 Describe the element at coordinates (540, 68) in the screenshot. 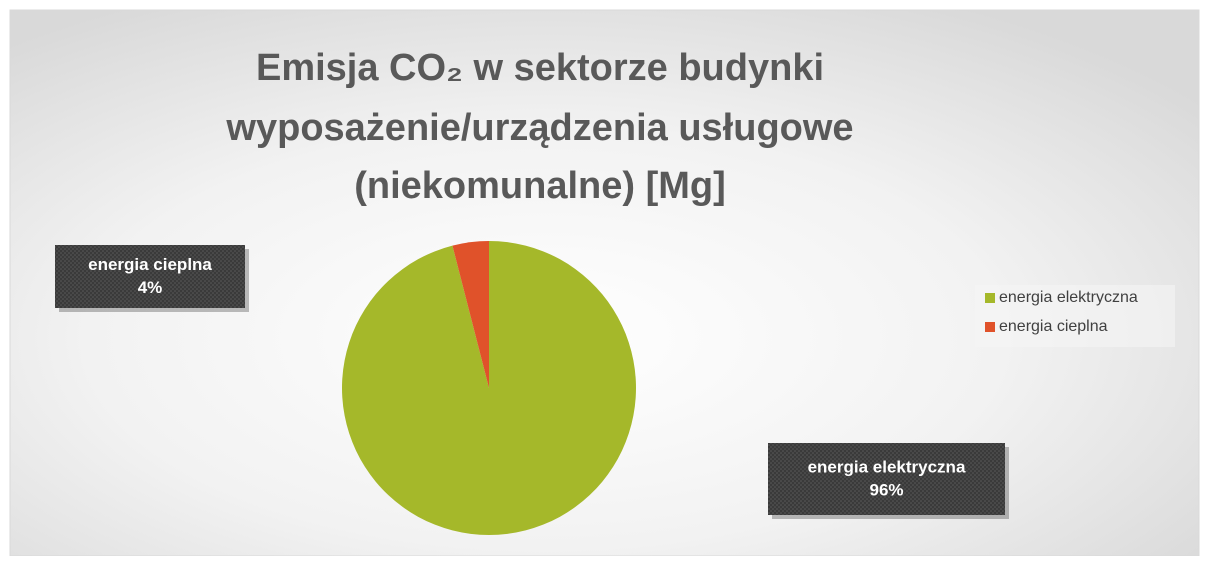

I see `chart-title: Emisja CO₂ w sektorze budynki` at that location.